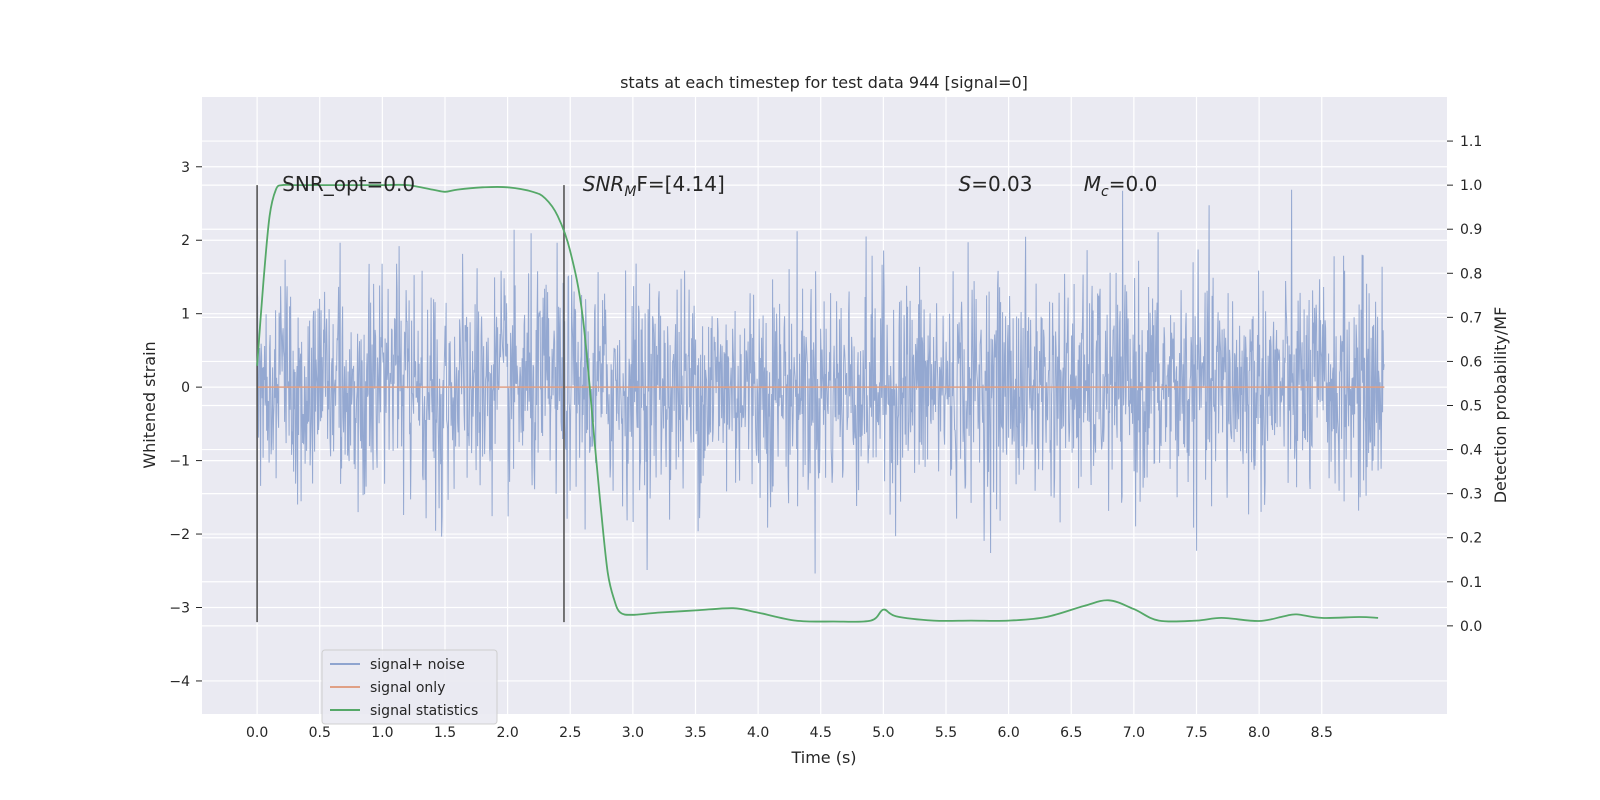 Image resolution: width=1600 pixels, height=800 pixels. Describe the element at coordinates (382, 733) in the screenshot. I see `x-tick-label: 1.0` at that location.